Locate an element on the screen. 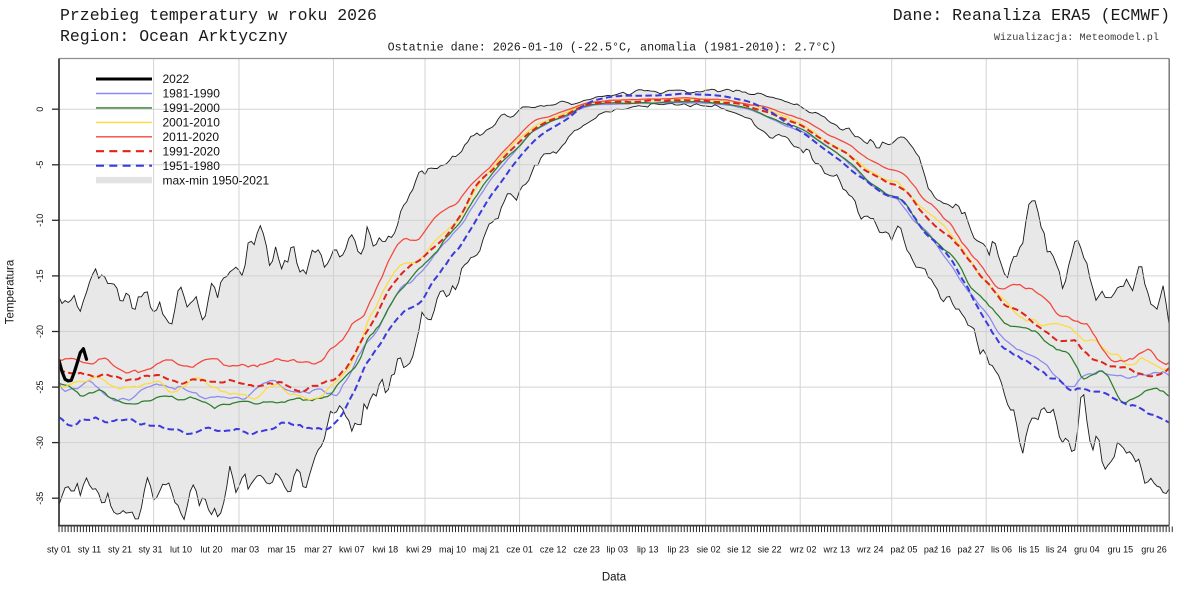 The width and height of the screenshot is (1200, 600). svg-text: kwi 07 is located at coordinates (352, 550).